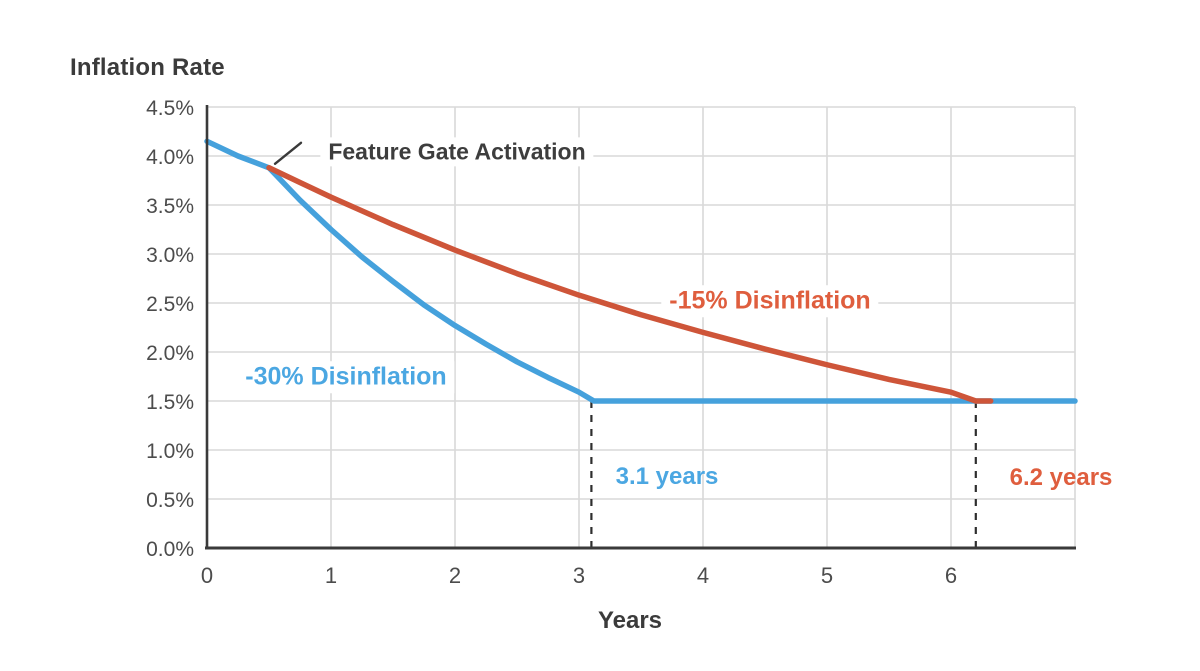 This screenshot has height=671, width=1200. I want to click on feature-gate-annotation: Feature Gate Activation, so click(457, 152).